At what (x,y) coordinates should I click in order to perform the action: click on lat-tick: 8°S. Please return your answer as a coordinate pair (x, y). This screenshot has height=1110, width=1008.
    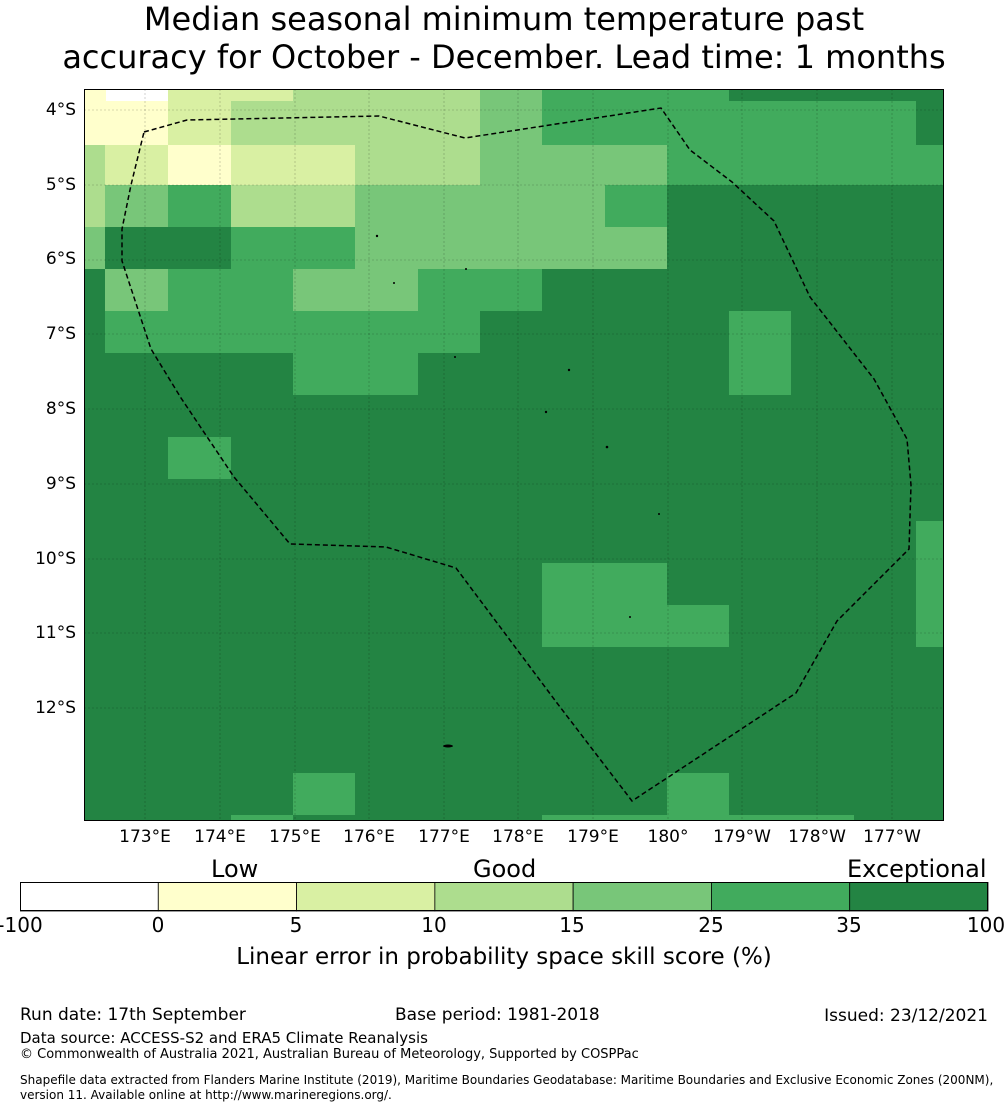
    Looking at the image, I should click on (60, 409).